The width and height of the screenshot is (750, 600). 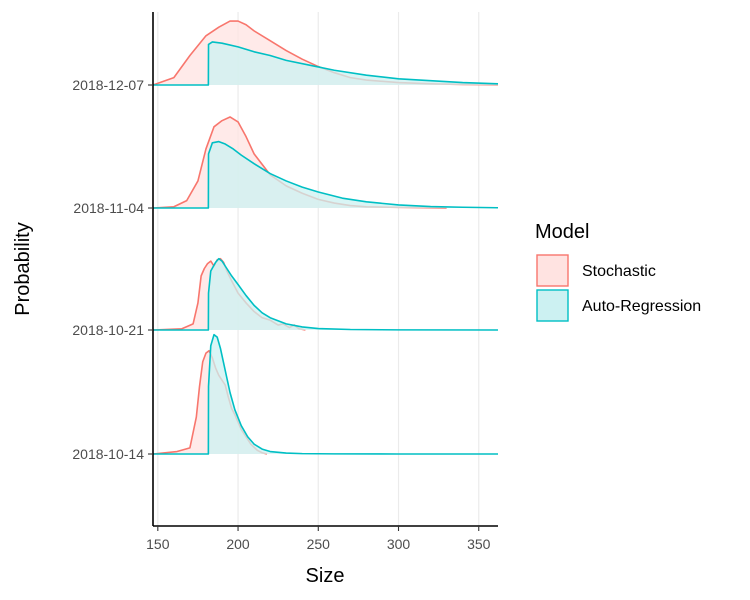 What do you see at coordinates (319, 544) in the screenshot?
I see `x-tick-label-250: 250` at bounding box center [319, 544].